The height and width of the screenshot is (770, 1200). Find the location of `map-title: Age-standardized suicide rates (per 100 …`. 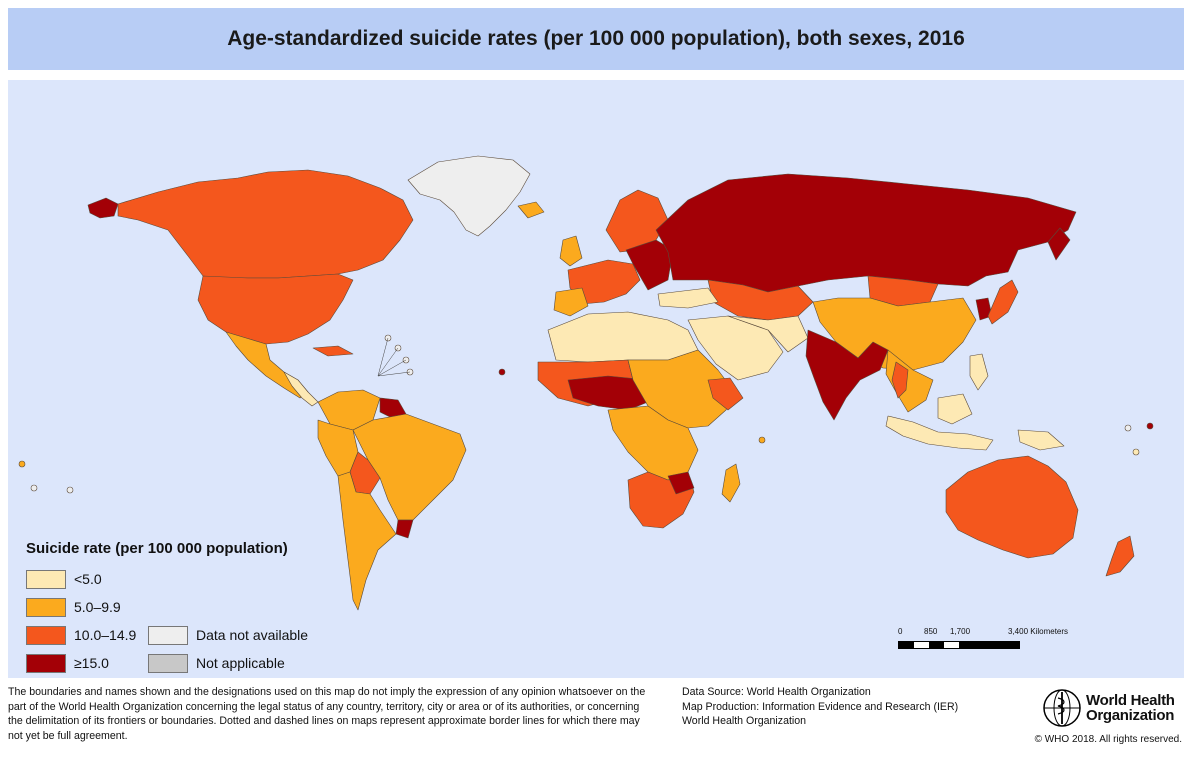

map-title: Age-standardized suicide rates (per 100 … is located at coordinates (596, 38).